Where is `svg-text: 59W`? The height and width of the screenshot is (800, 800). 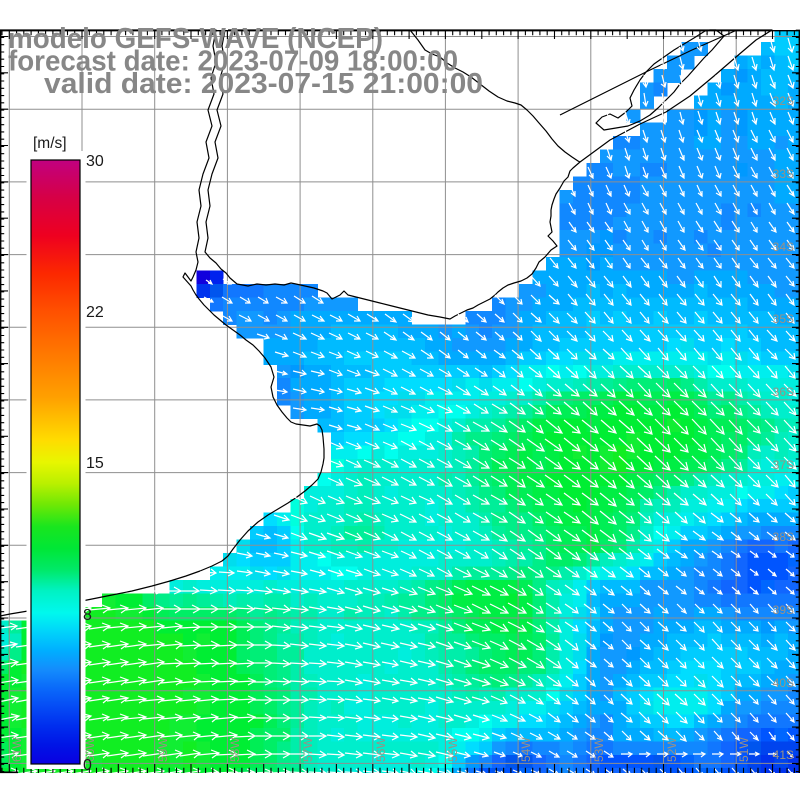 svg-text: 59W is located at coordinates (163, 749).